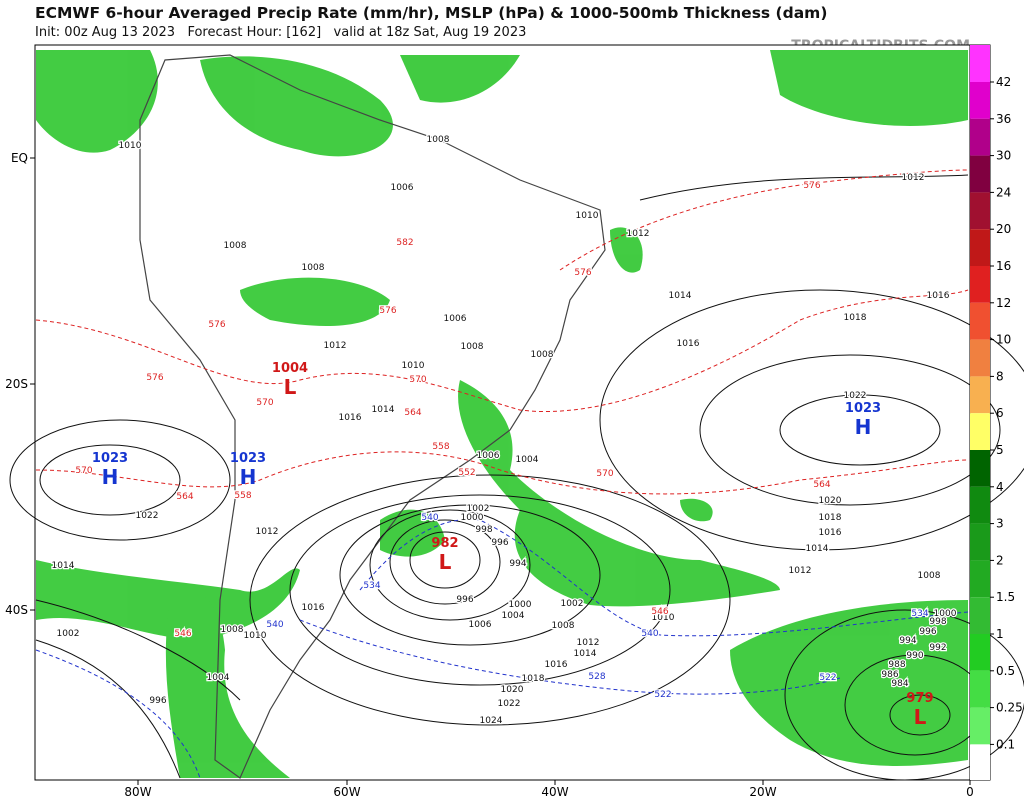 The image size is (1024, 800). What do you see at coordinates (889, 675) in the screenshot?
I see `isobar-label: 986` at bounding box center [889, 675].